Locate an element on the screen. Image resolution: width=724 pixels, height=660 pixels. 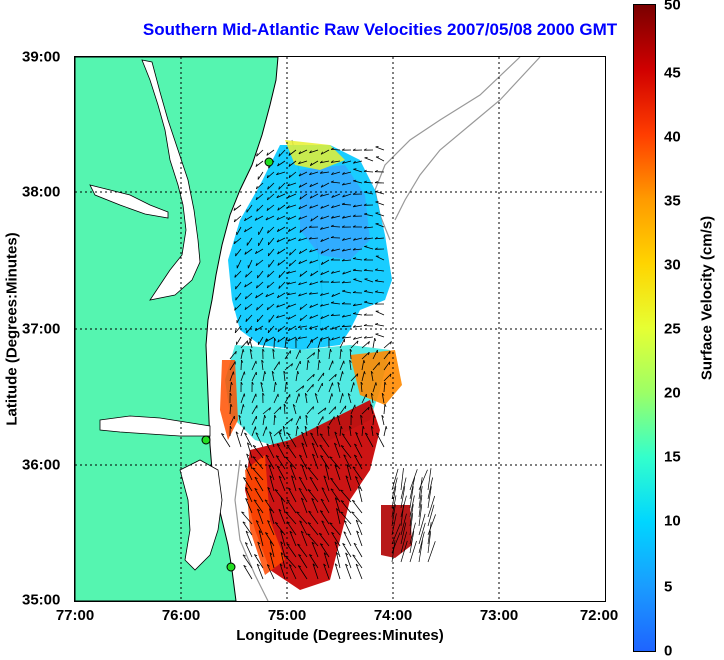
velocity-field-west is located at coordinates (229, 400).